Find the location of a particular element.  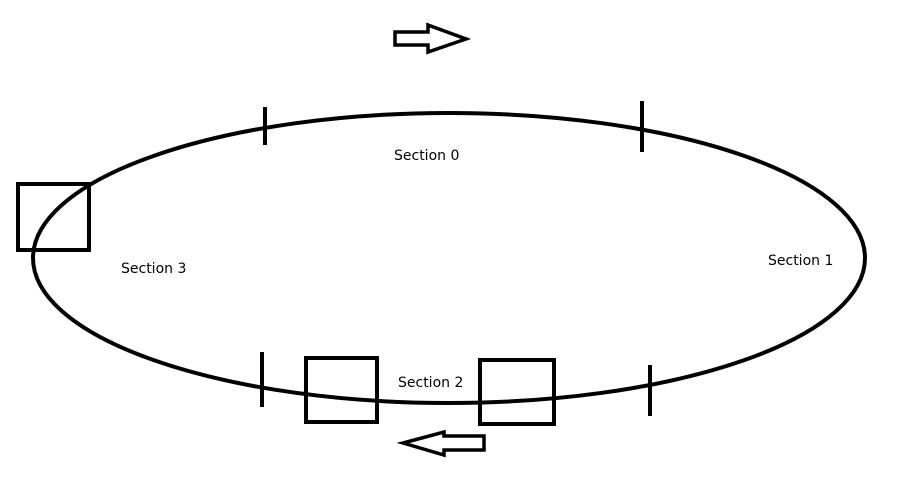

section-1-label: Section 1 is located at coordinates (801, 261).